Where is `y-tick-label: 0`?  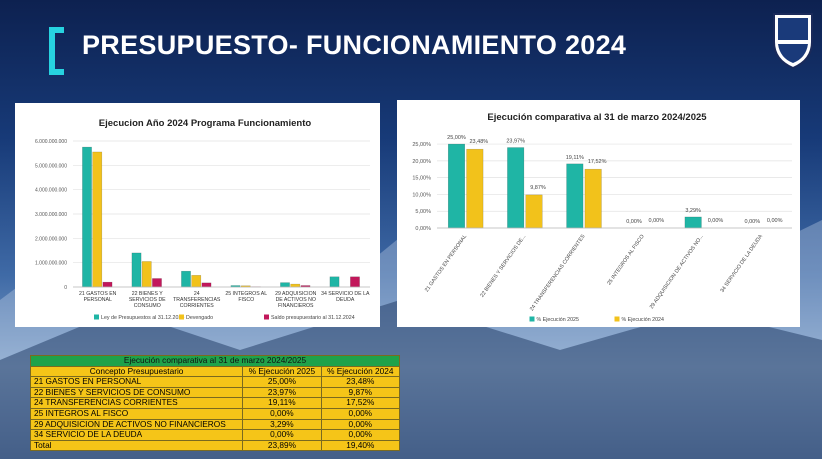 y-tick-label: 0 is located at coordinates (65, 288).